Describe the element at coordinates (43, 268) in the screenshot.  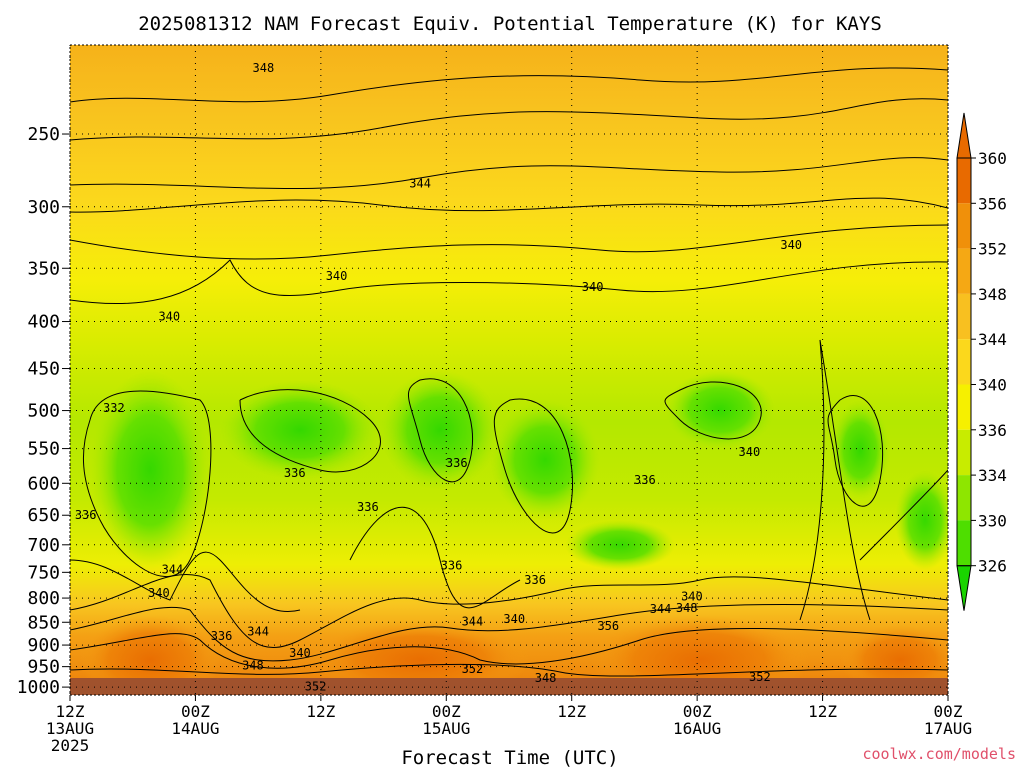
I see `y-tick-label: 350` at that location.